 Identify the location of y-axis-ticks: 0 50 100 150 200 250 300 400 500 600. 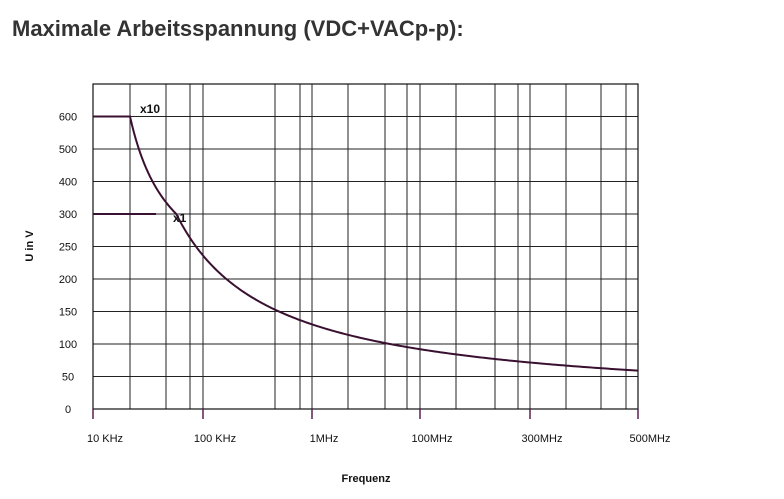
(68, 264).